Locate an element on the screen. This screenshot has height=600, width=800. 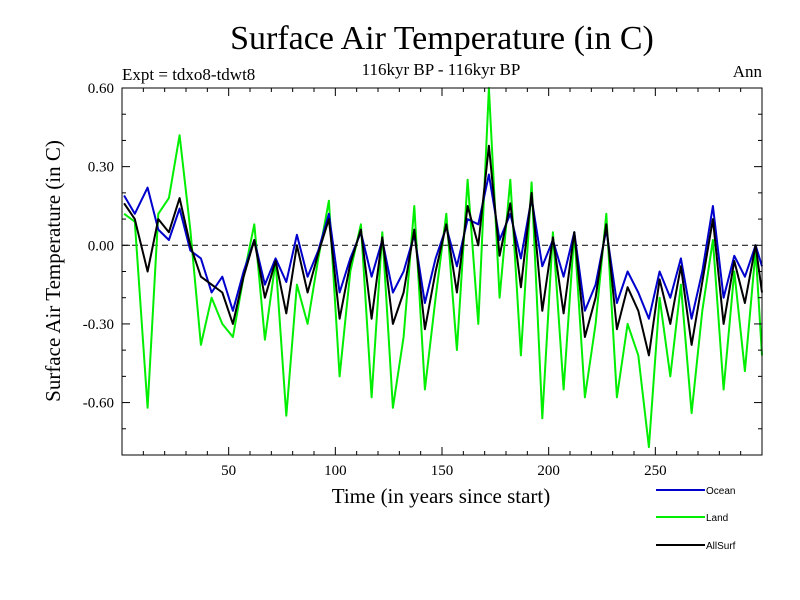
x-axis-label: Time (in years since start) is located at coordinates (441, 496).